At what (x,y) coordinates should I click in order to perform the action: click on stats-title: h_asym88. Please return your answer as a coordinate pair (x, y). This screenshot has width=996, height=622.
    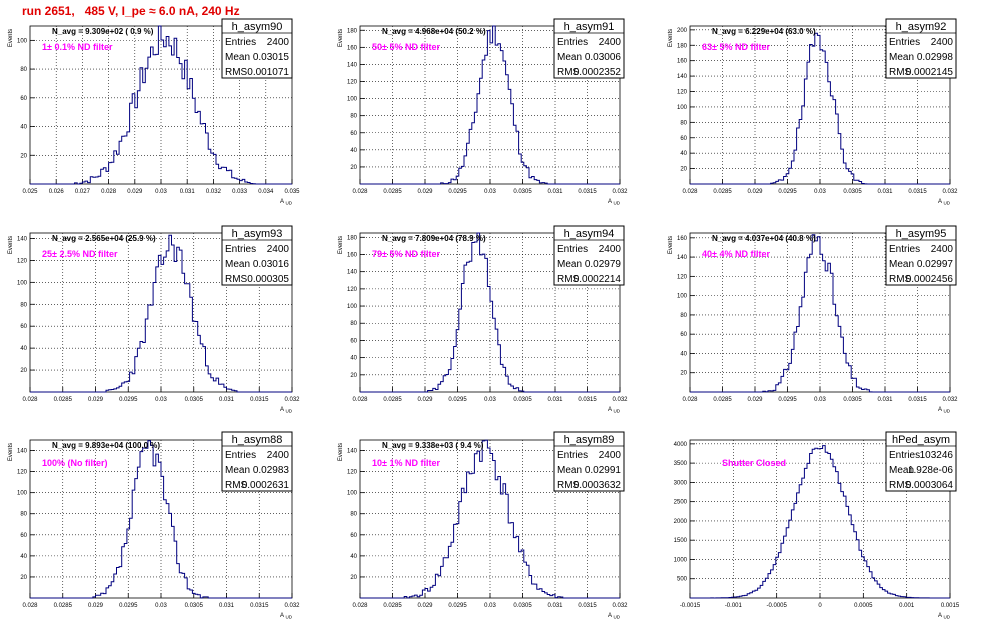
    Looking at the image, I should click on (257, 440).